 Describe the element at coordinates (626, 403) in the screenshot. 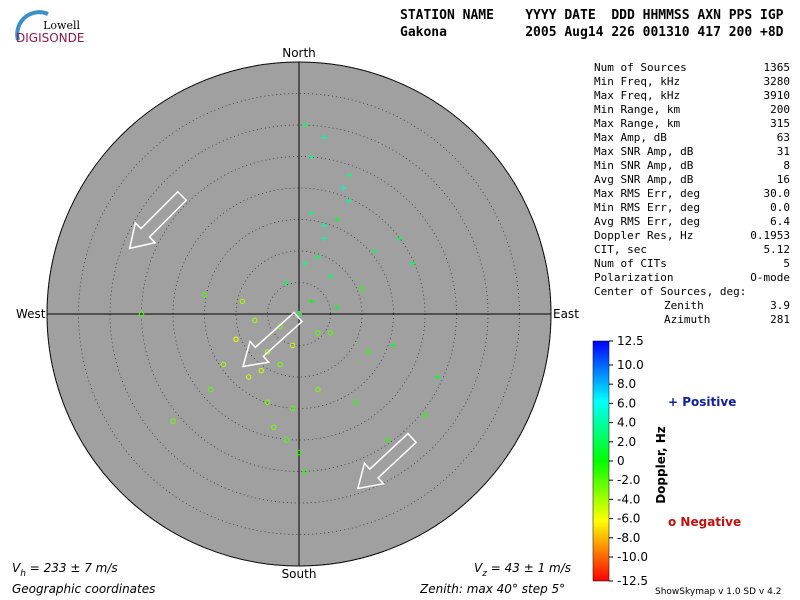

I see `colorbar-tick-label: 6.0` at that location.